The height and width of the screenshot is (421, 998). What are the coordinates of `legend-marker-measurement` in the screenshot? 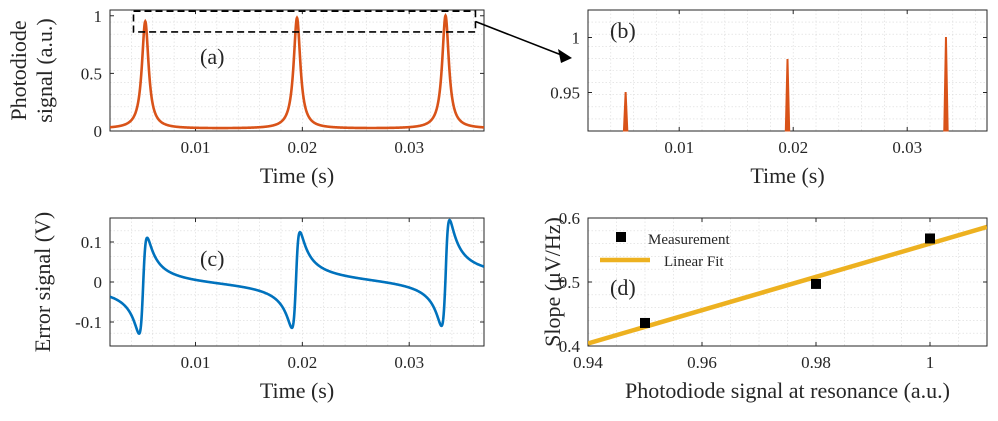 It's located at (621, 237).